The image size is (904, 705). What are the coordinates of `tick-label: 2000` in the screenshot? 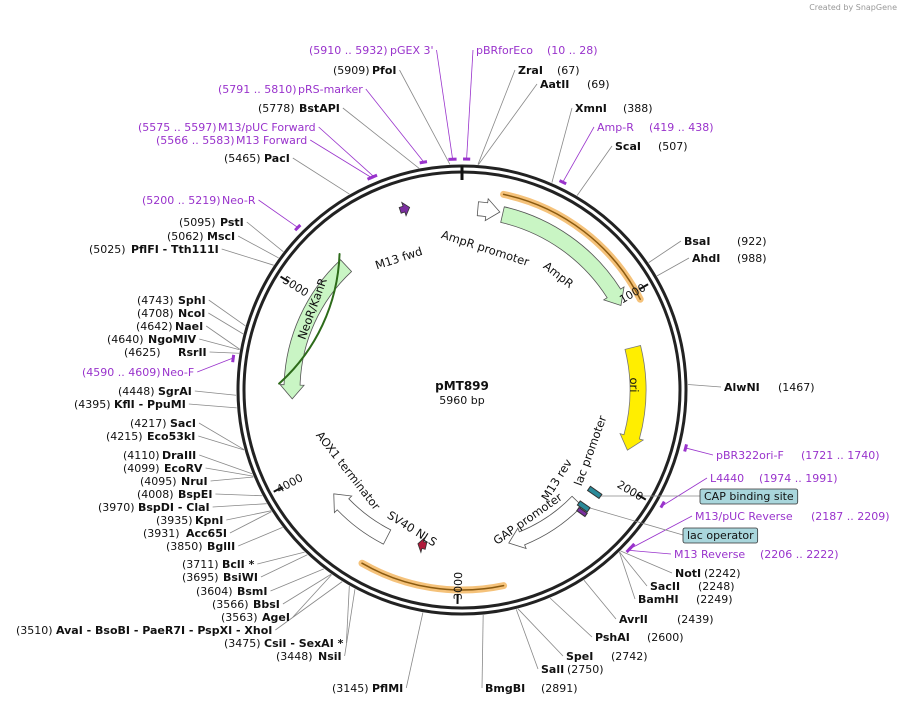 It's located at (630, 491).